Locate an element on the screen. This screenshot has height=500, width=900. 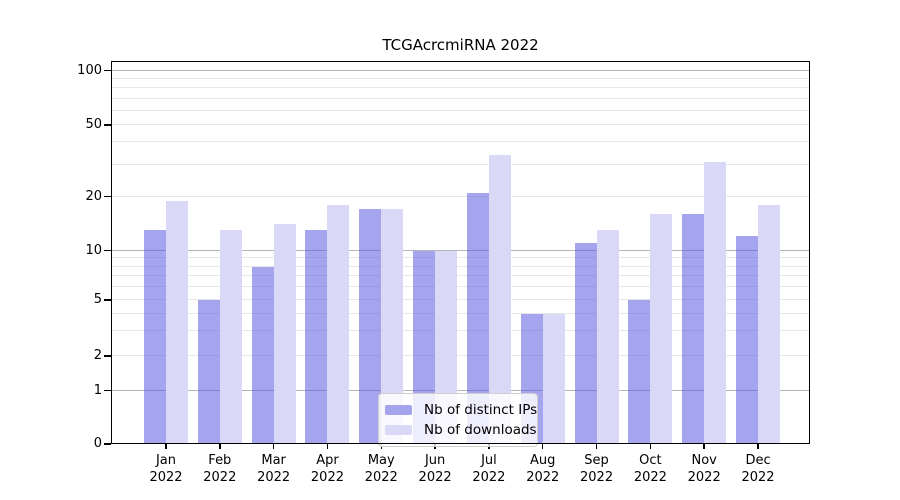
x-tick-label-jul: Jul 2022 is located at coordinates (489, 469).